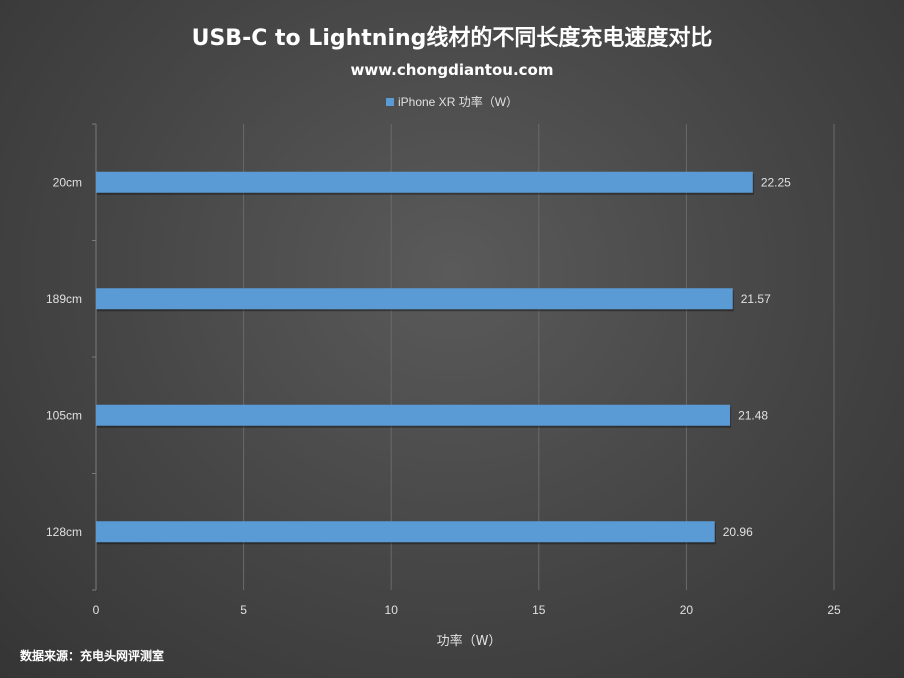  Describe the element at coordinates (458, 102) in the screenshot. I see `legend-label: iPhone XR 功率（W）` at that location.